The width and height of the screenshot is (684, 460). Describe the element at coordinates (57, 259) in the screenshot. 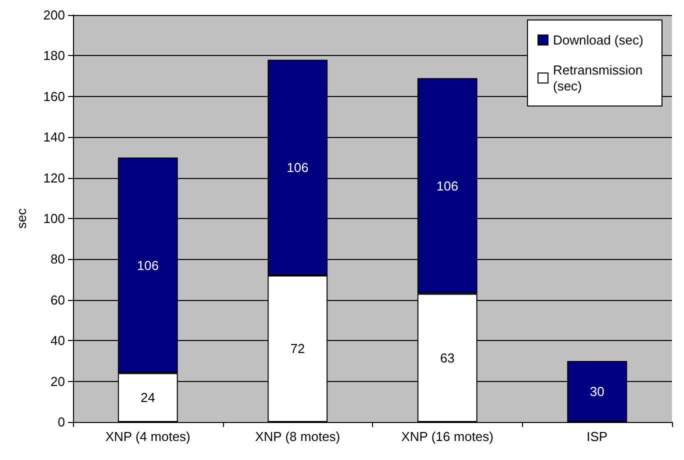

I see `y-tick-label: 80` at that location.